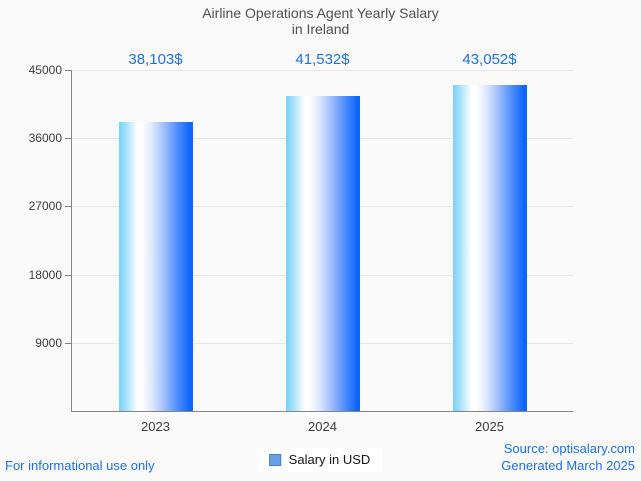 The height and width of the screenshot is (481, 641). What do you see at coordinates (320, 29) in the screenshot?
I see `chart-title-line2: in Ireland` at bounding box center [320, 29].